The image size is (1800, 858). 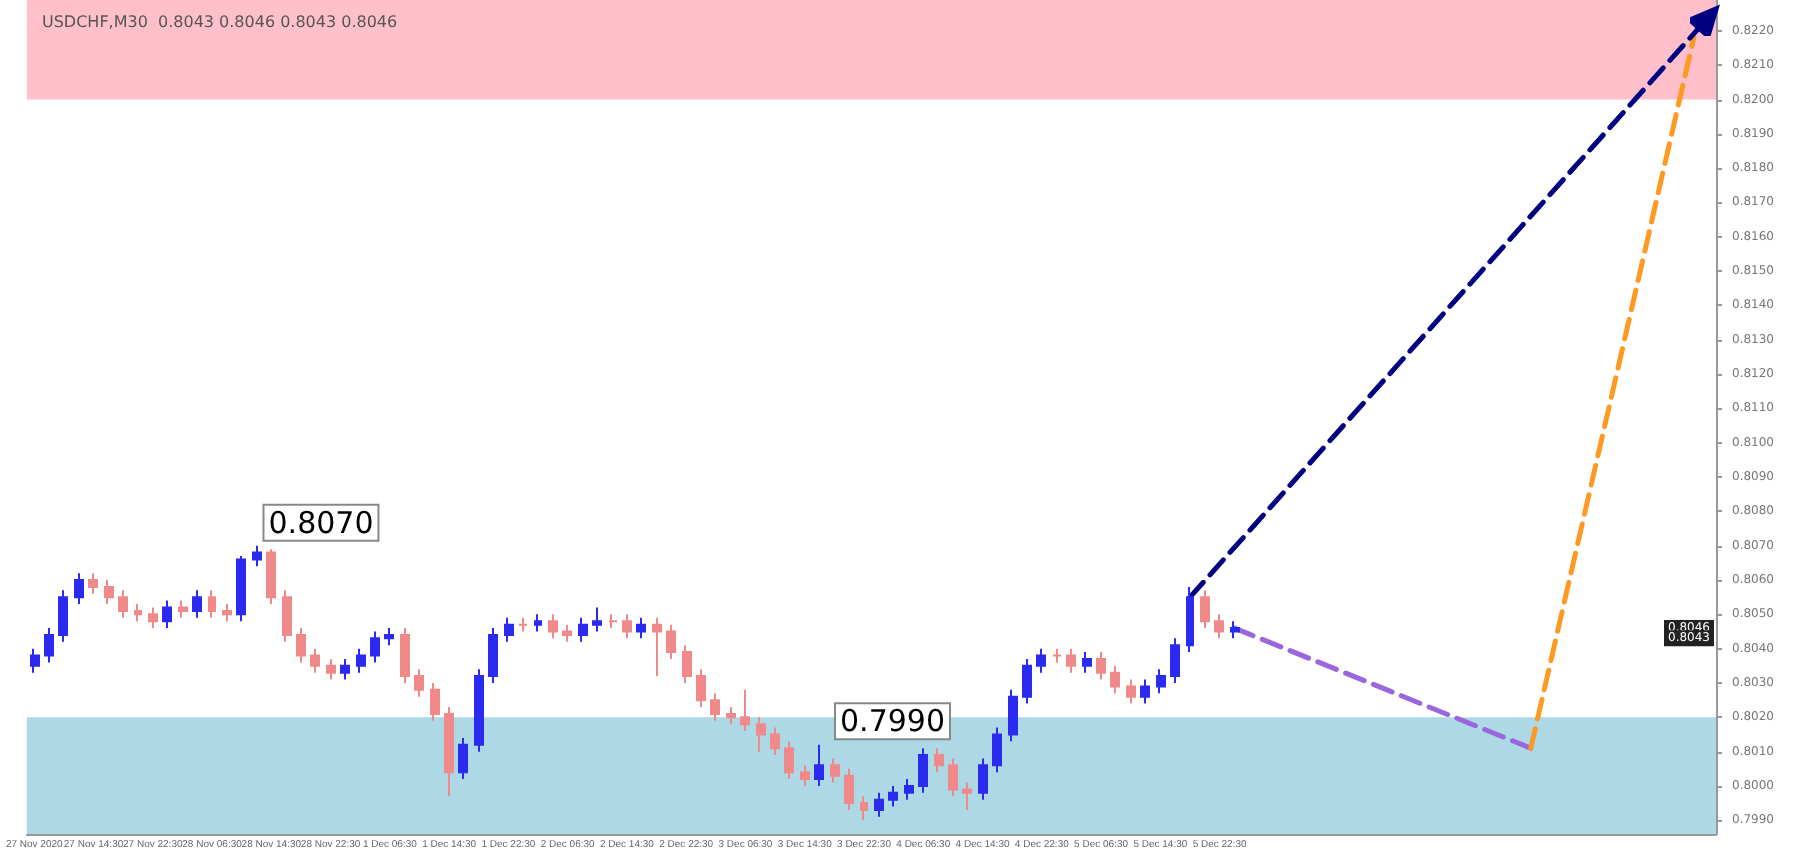 What do you see at coordinates (893, 721) in the screenshot?
I see `annotation: 0.7990` at bounding box center [893, 721].